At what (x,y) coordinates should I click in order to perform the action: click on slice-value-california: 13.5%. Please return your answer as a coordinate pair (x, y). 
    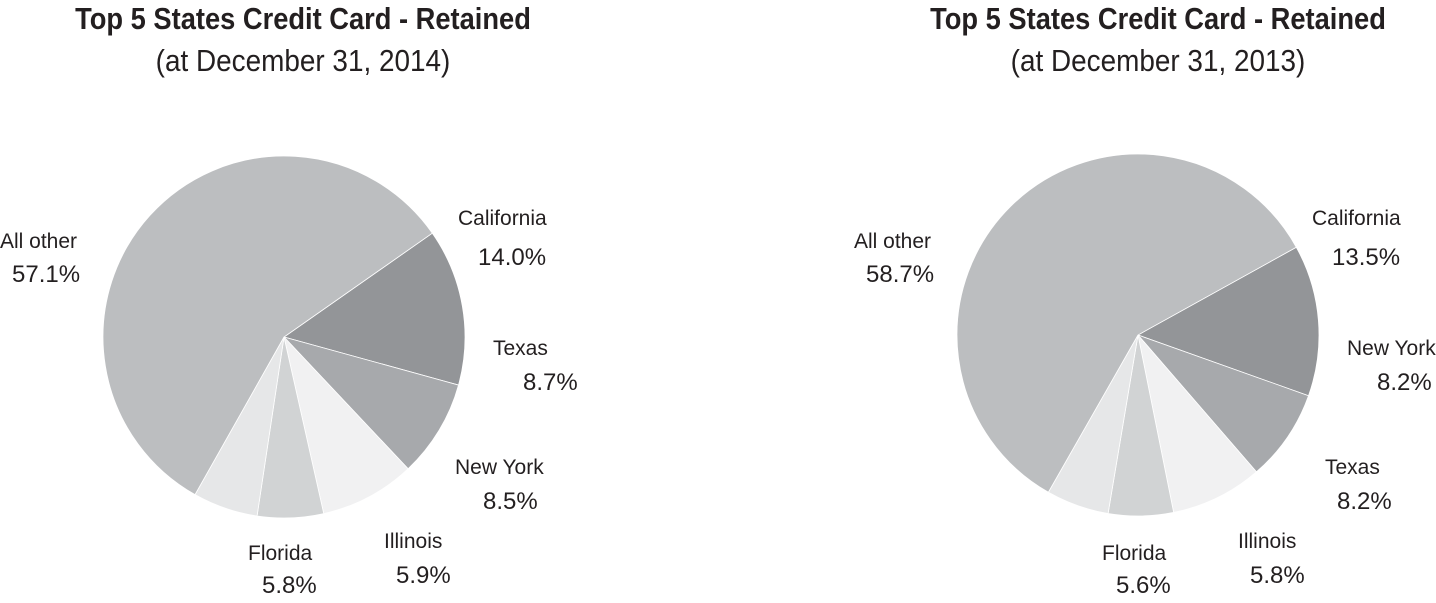
    Looking at the image, I should click on (1366, 257).